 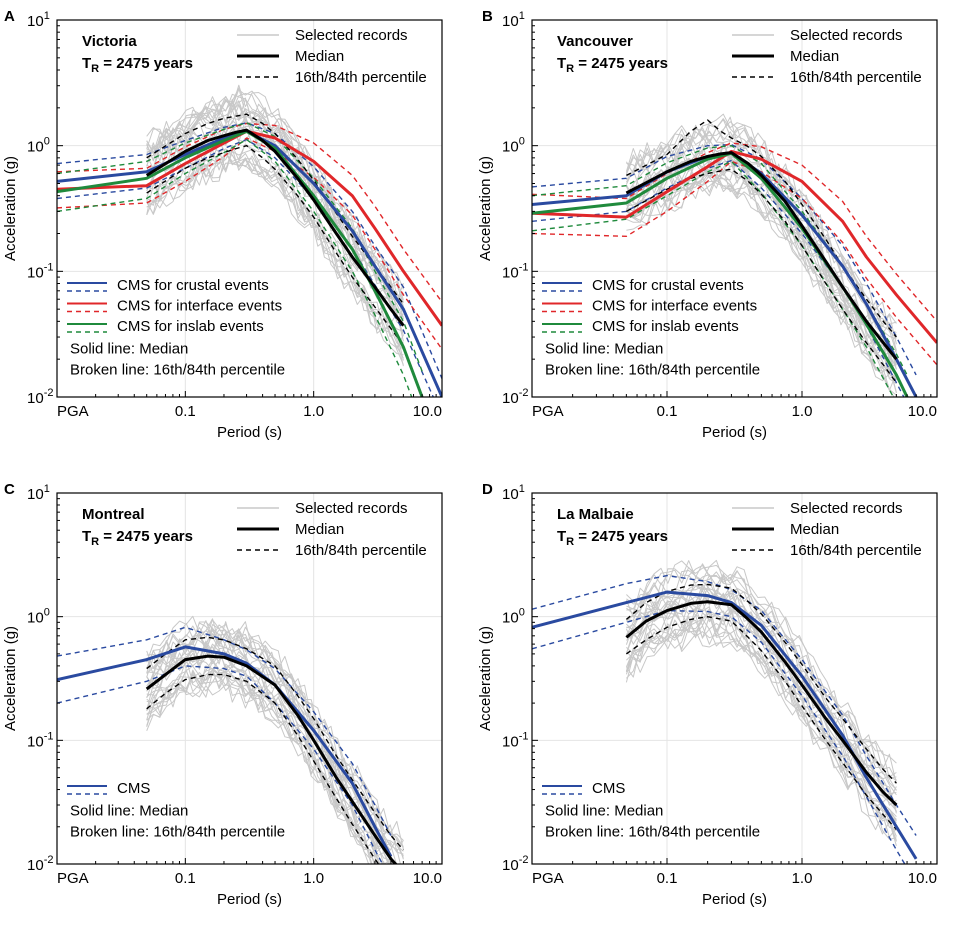 What do you see at coordinates (113, 514) in the screenshot?
I see `site-title: Montreal` at bounding box center [113, 514].